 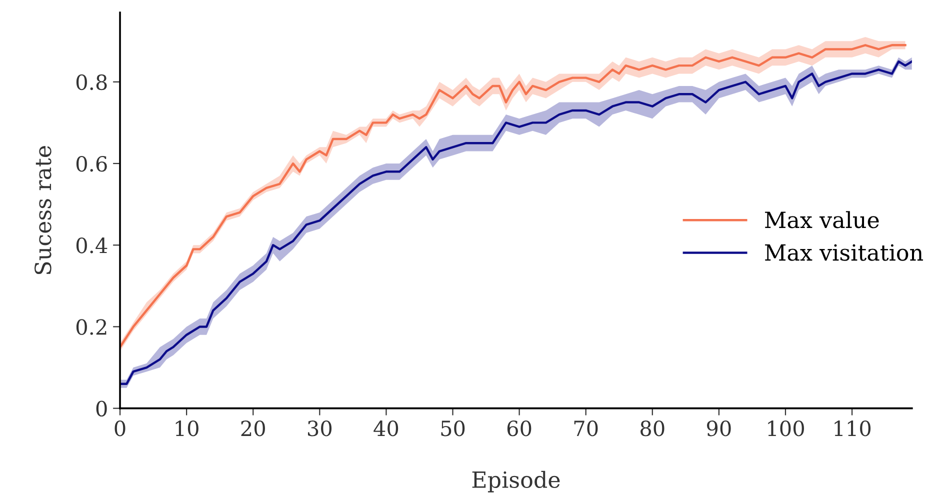 I want to click on x-tick-label: 80, so click(x=652, y=428).